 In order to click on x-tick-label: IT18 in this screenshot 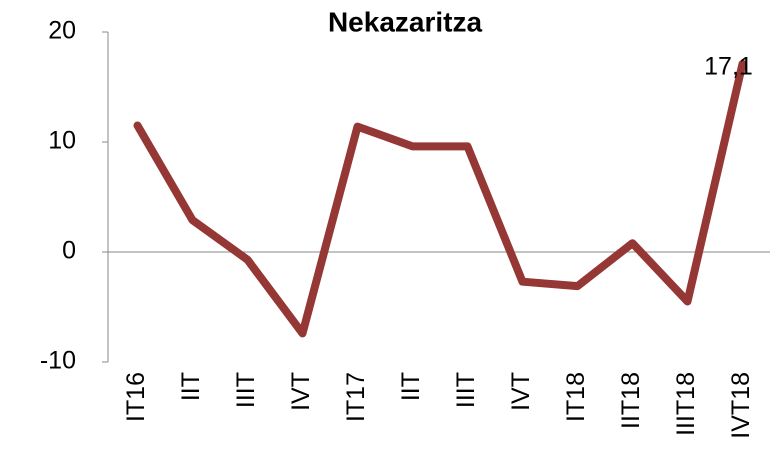, I will do `click(576, 397)`.